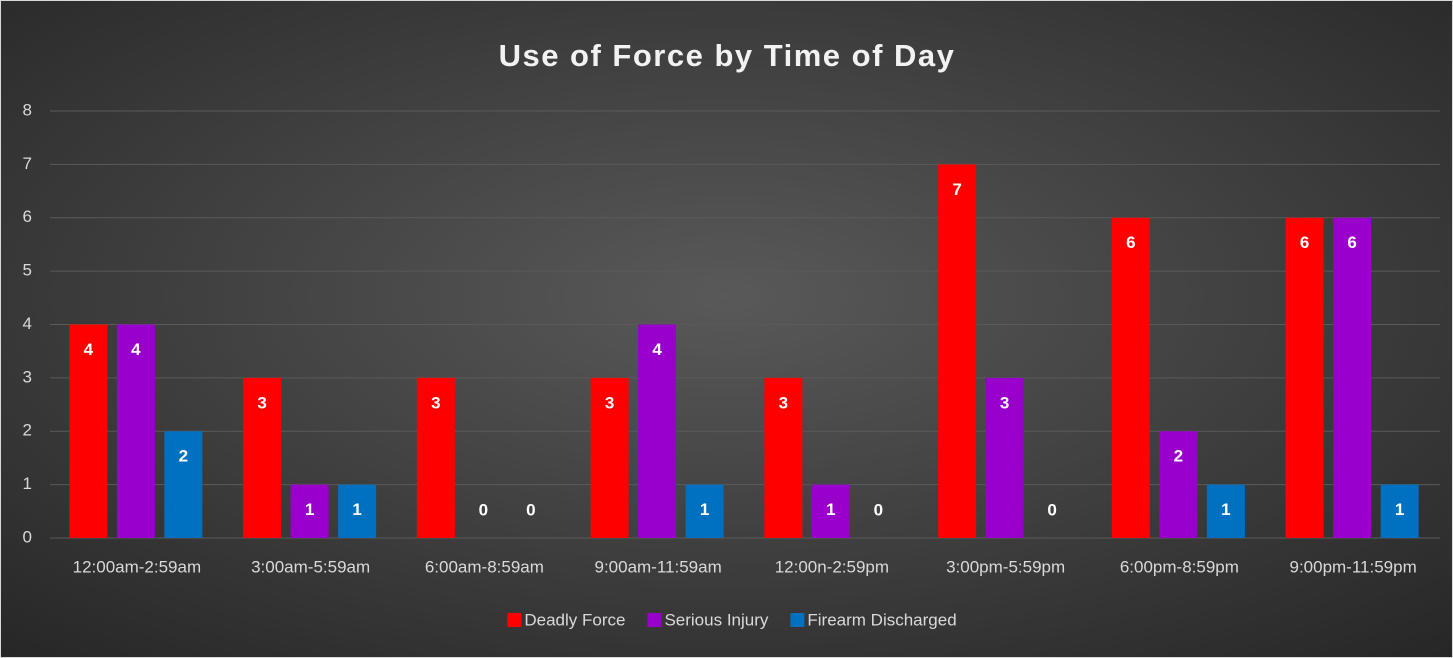 This screenshot has height=658, width=1453. I want to click on data-label: 7, so click(956, 189).